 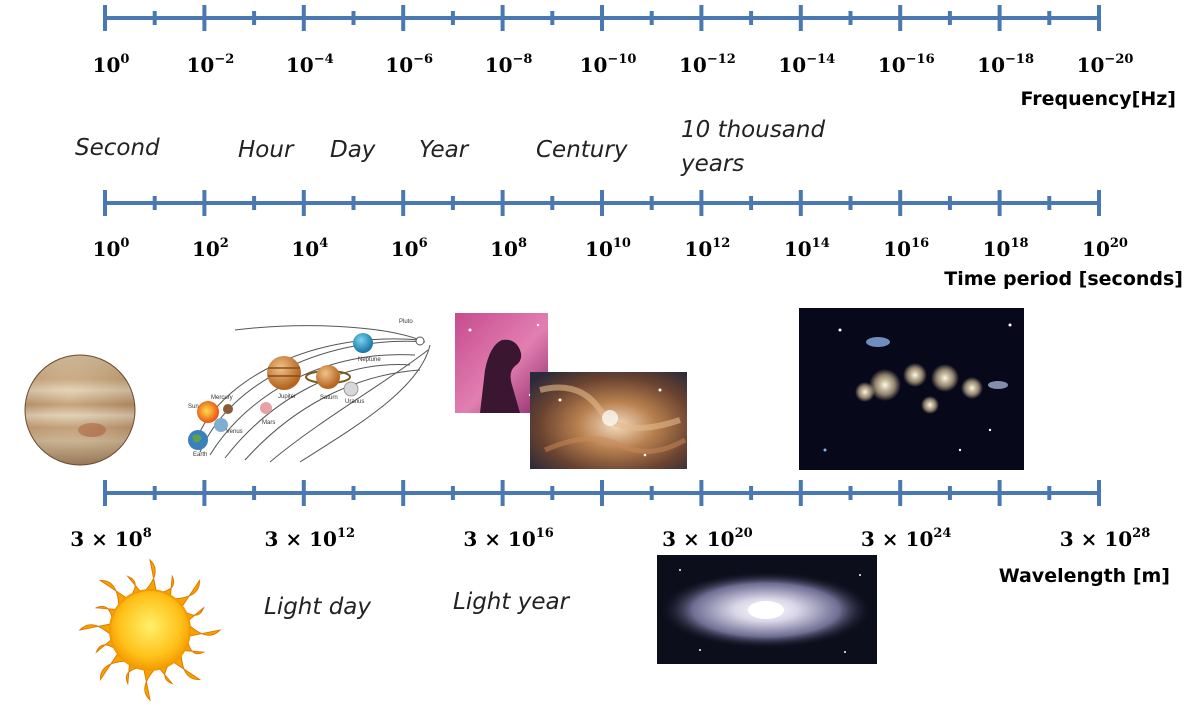 What do you see at coordinates (193, 407) in the screenshot?
I see `label-sun: Sun` at bounding box center [193, 407].